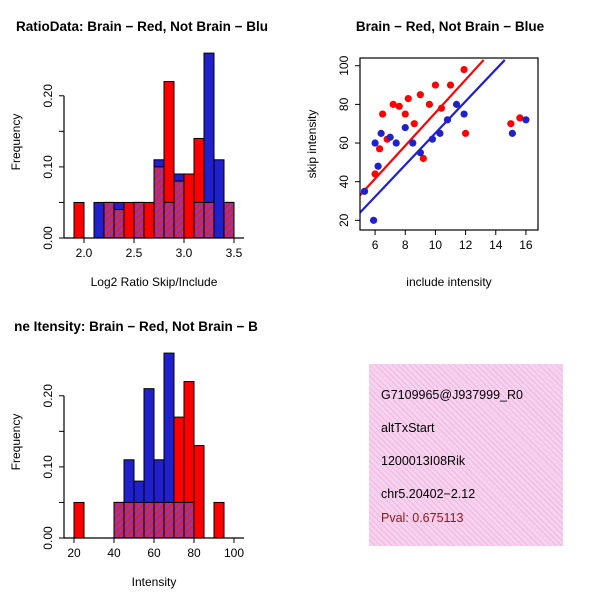 The image size is (600, 600). What do you see at coordinates (344, 143) in the screenshot?
I see `y-tick-label: 60` at bounding box center [344, 143].